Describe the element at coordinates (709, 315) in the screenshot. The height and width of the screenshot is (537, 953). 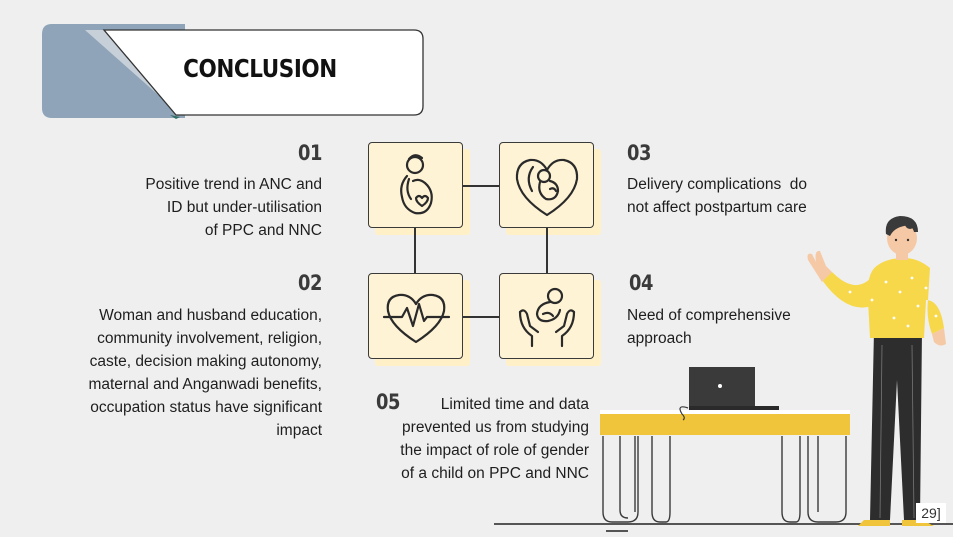
I see `item-04-line: Need of comprehensive` at that location.